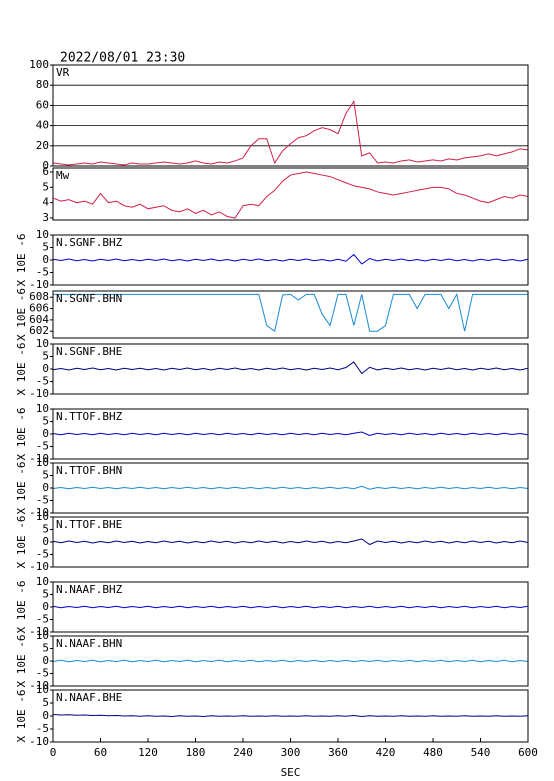 The image size is (554, 781). I want to click on panel-label: N.NAAF.BHN, so click(89, 643).